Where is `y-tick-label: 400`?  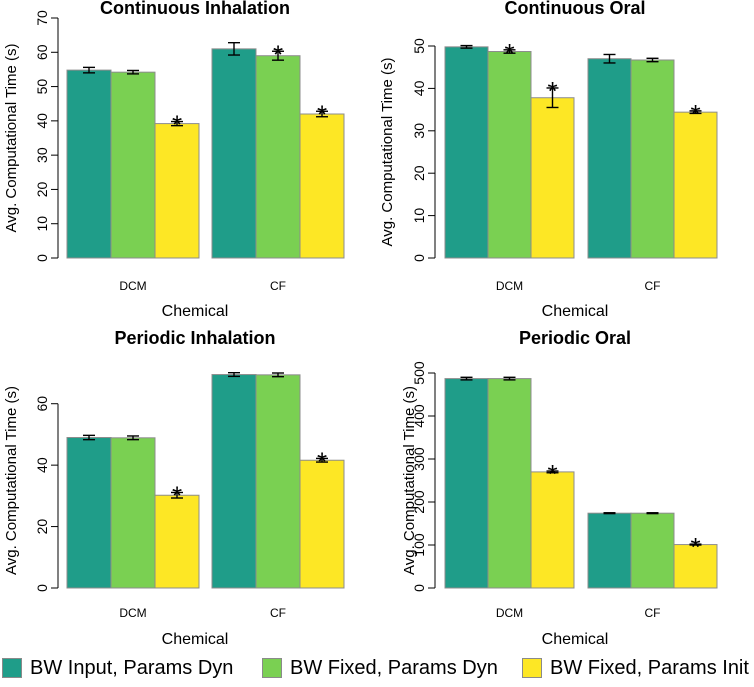
y-tick-label: 400 is located at coordinates (419, 416).